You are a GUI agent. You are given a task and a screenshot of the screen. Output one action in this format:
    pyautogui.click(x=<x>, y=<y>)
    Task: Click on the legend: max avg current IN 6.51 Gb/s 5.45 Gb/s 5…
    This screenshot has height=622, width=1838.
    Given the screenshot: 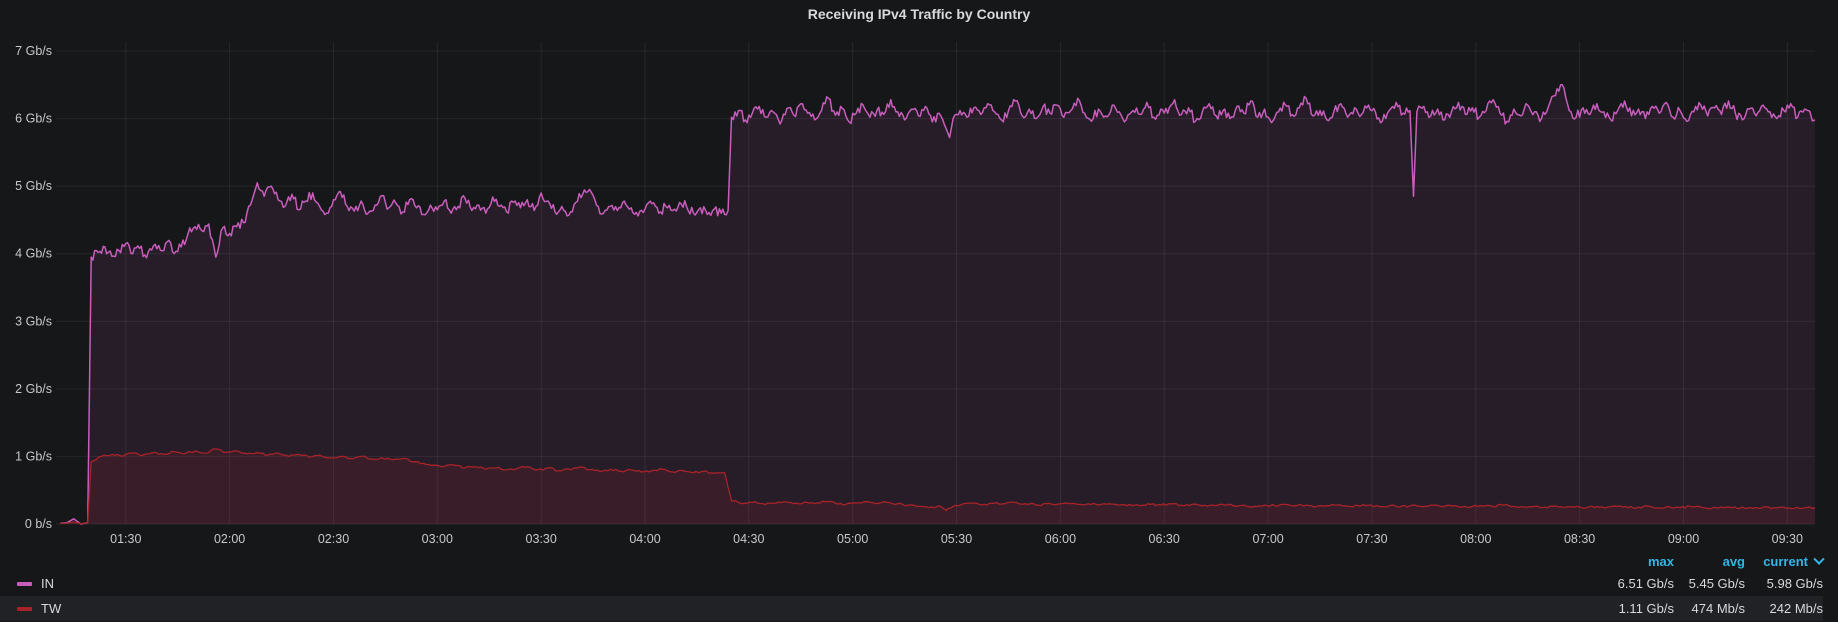 What is the action you would take?
    pyautogui.click(x=912, y=586)
    